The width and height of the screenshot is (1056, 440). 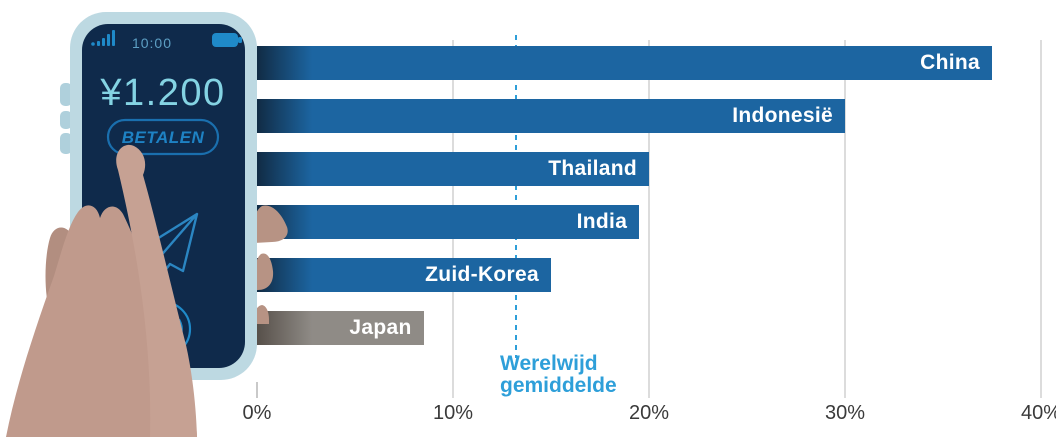 What do you see at coordinates (404, 275) in the screenshot?
I see `bar-zuid-korea: Zuid-Korea` at bounding box center [404, 275].